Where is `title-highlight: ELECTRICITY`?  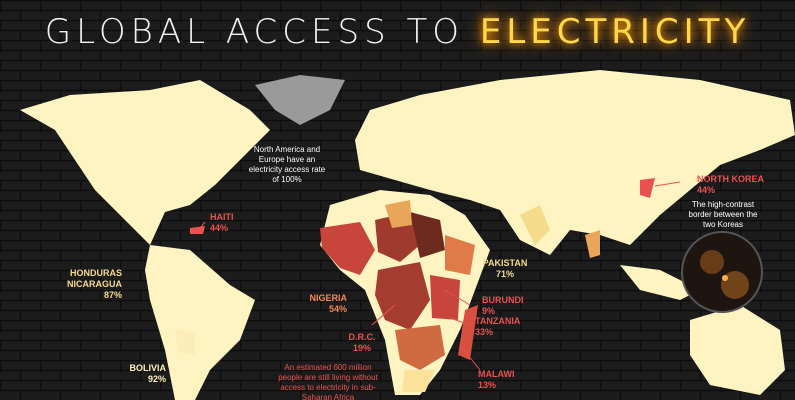
title-highlight: ELECTRICITY is located at coordinates (615, 32).